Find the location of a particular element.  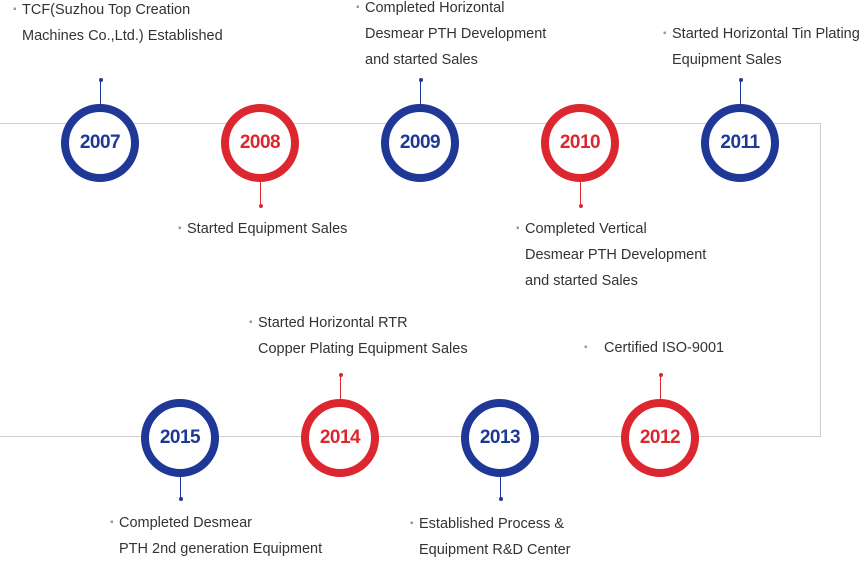

milestone-text-line: PTH 2nd generation Equipment is located at coordinates (221, 549).